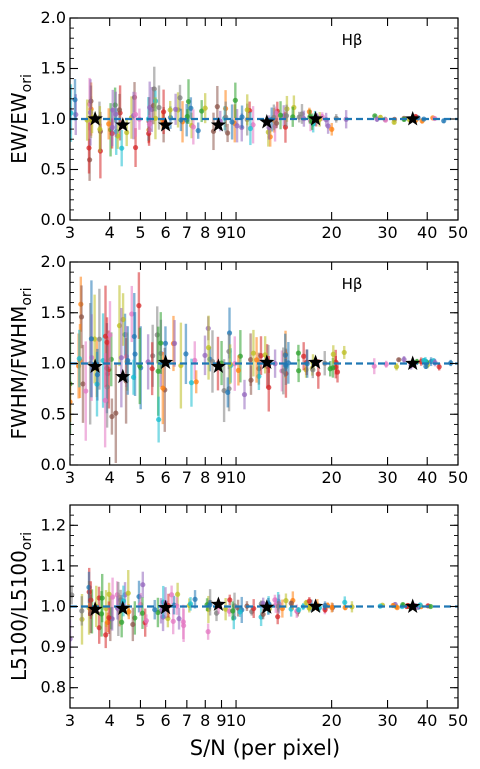 Image resolution: width=480 pixels, height=769 pixels. What do you see at coordinates (70, 477) in the screenshot?
I see `x-tick-label: 3` at bounding box center [70, 477].